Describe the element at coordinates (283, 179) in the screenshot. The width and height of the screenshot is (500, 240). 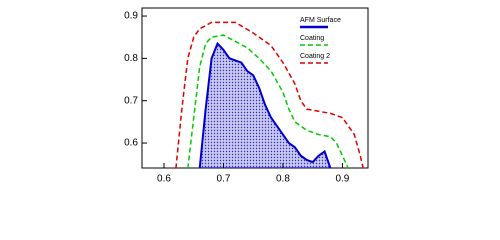
I see `x-tick-label: 0.8` at that location.